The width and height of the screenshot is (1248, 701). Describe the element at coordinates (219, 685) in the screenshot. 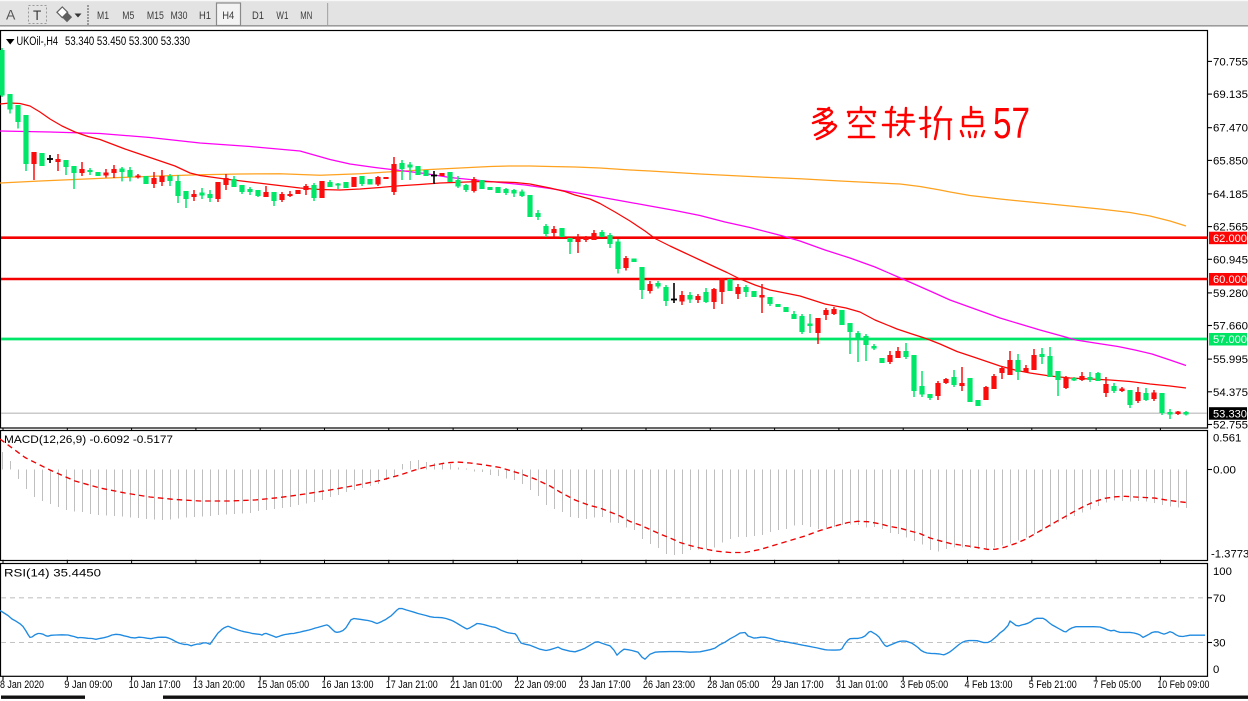

I see `svg-text: 13 Jan 20:00` at that location.